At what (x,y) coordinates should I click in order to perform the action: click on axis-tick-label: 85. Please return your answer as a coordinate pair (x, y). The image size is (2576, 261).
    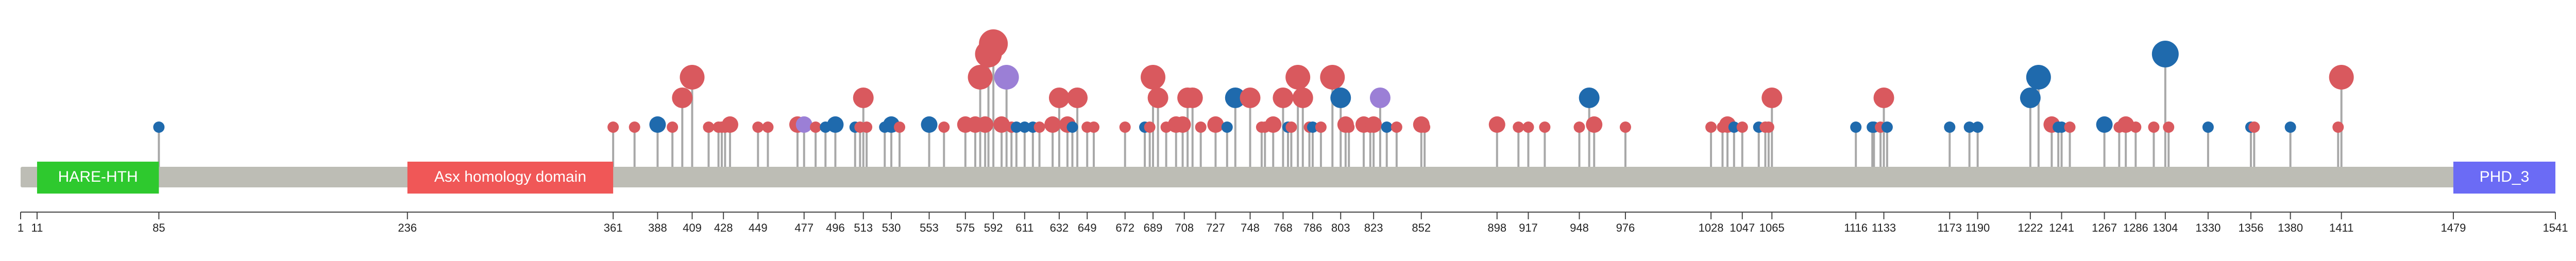
    Looking at the image, I should click on (158, 227).